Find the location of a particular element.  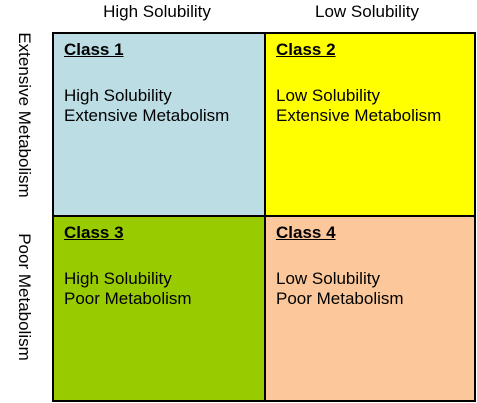

class-4-title: Class 4 is located at coordinates (306, 232).